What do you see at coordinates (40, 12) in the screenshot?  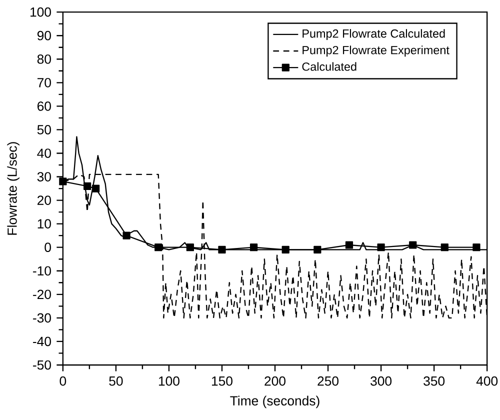 I see `y-tick-label: 100` at bounding box center [40, 12].